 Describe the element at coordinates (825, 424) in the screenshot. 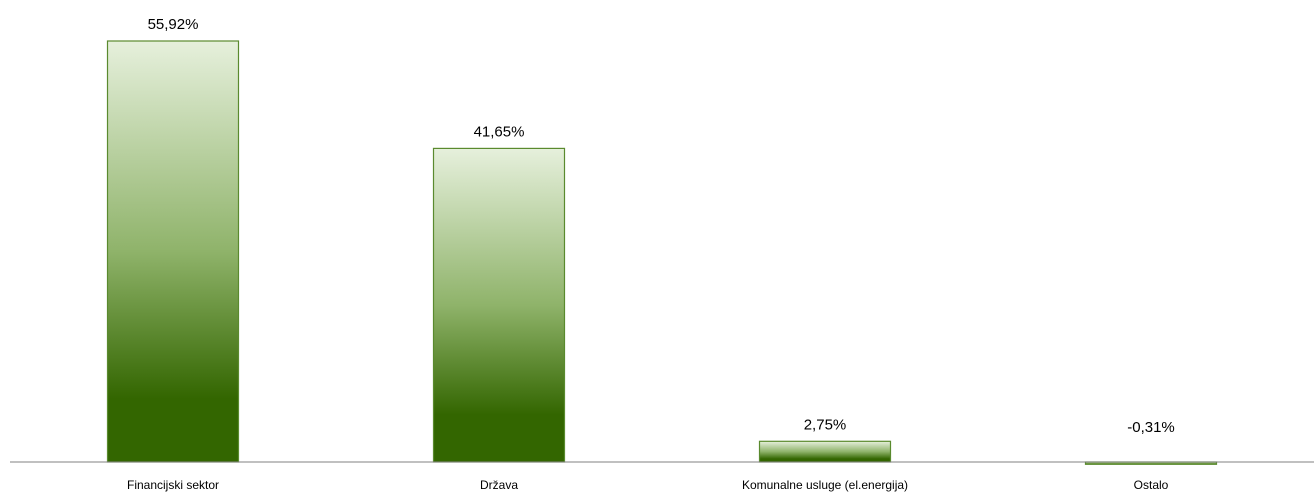

I see `value-label-3: 2,75%` at that location.